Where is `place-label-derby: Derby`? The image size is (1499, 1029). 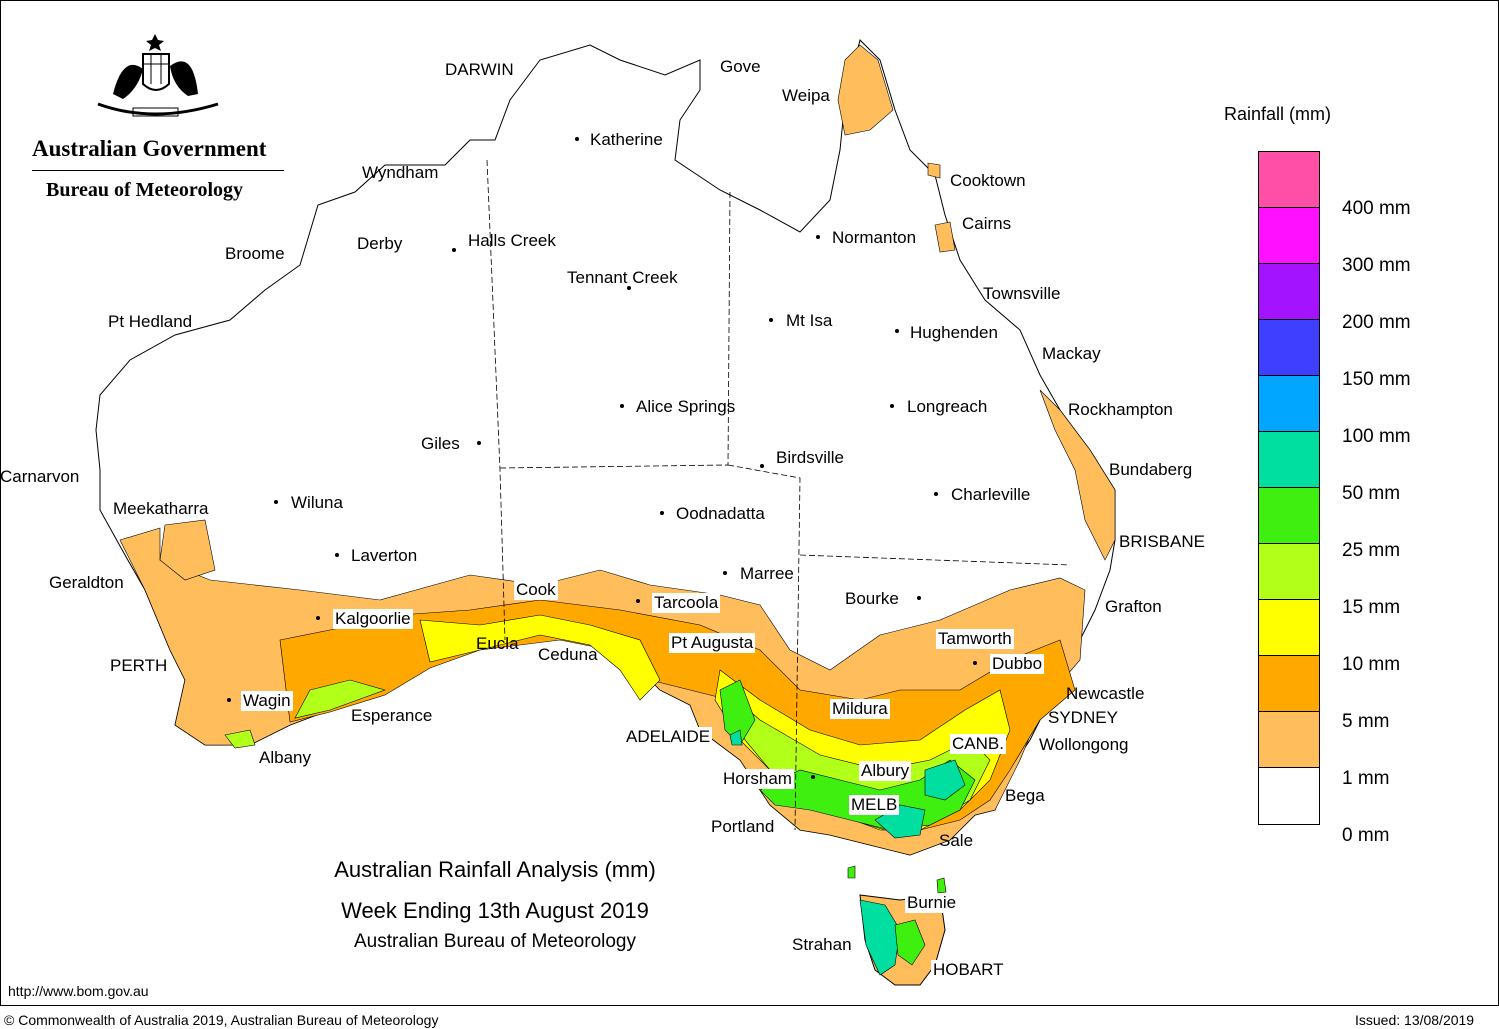
place-label-derby: Derby is located at coordinates (380, 243).